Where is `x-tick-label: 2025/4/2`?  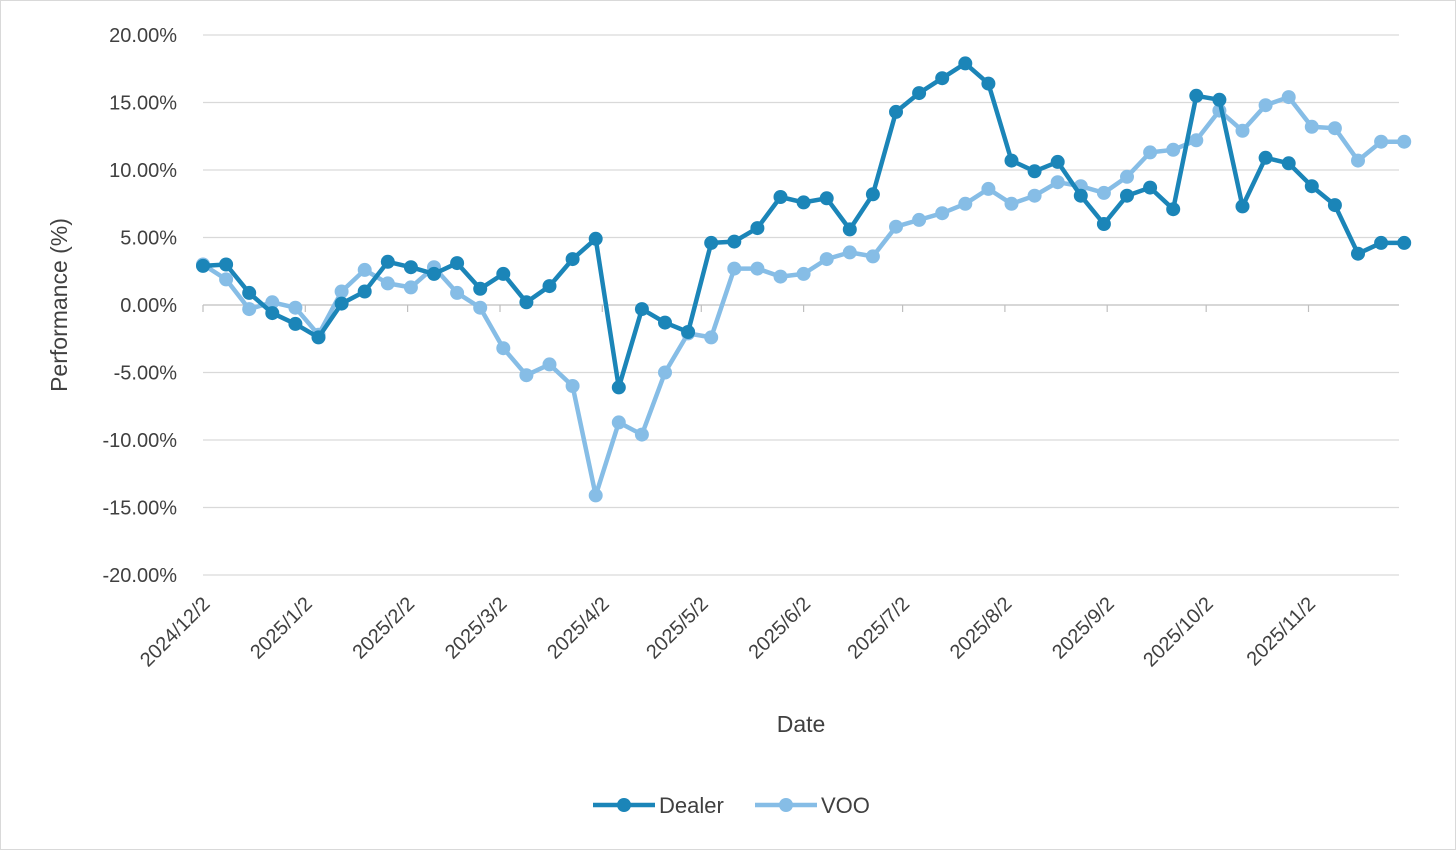
x-tick-label: 2025/4/2 is located at coordinates (578, 628).